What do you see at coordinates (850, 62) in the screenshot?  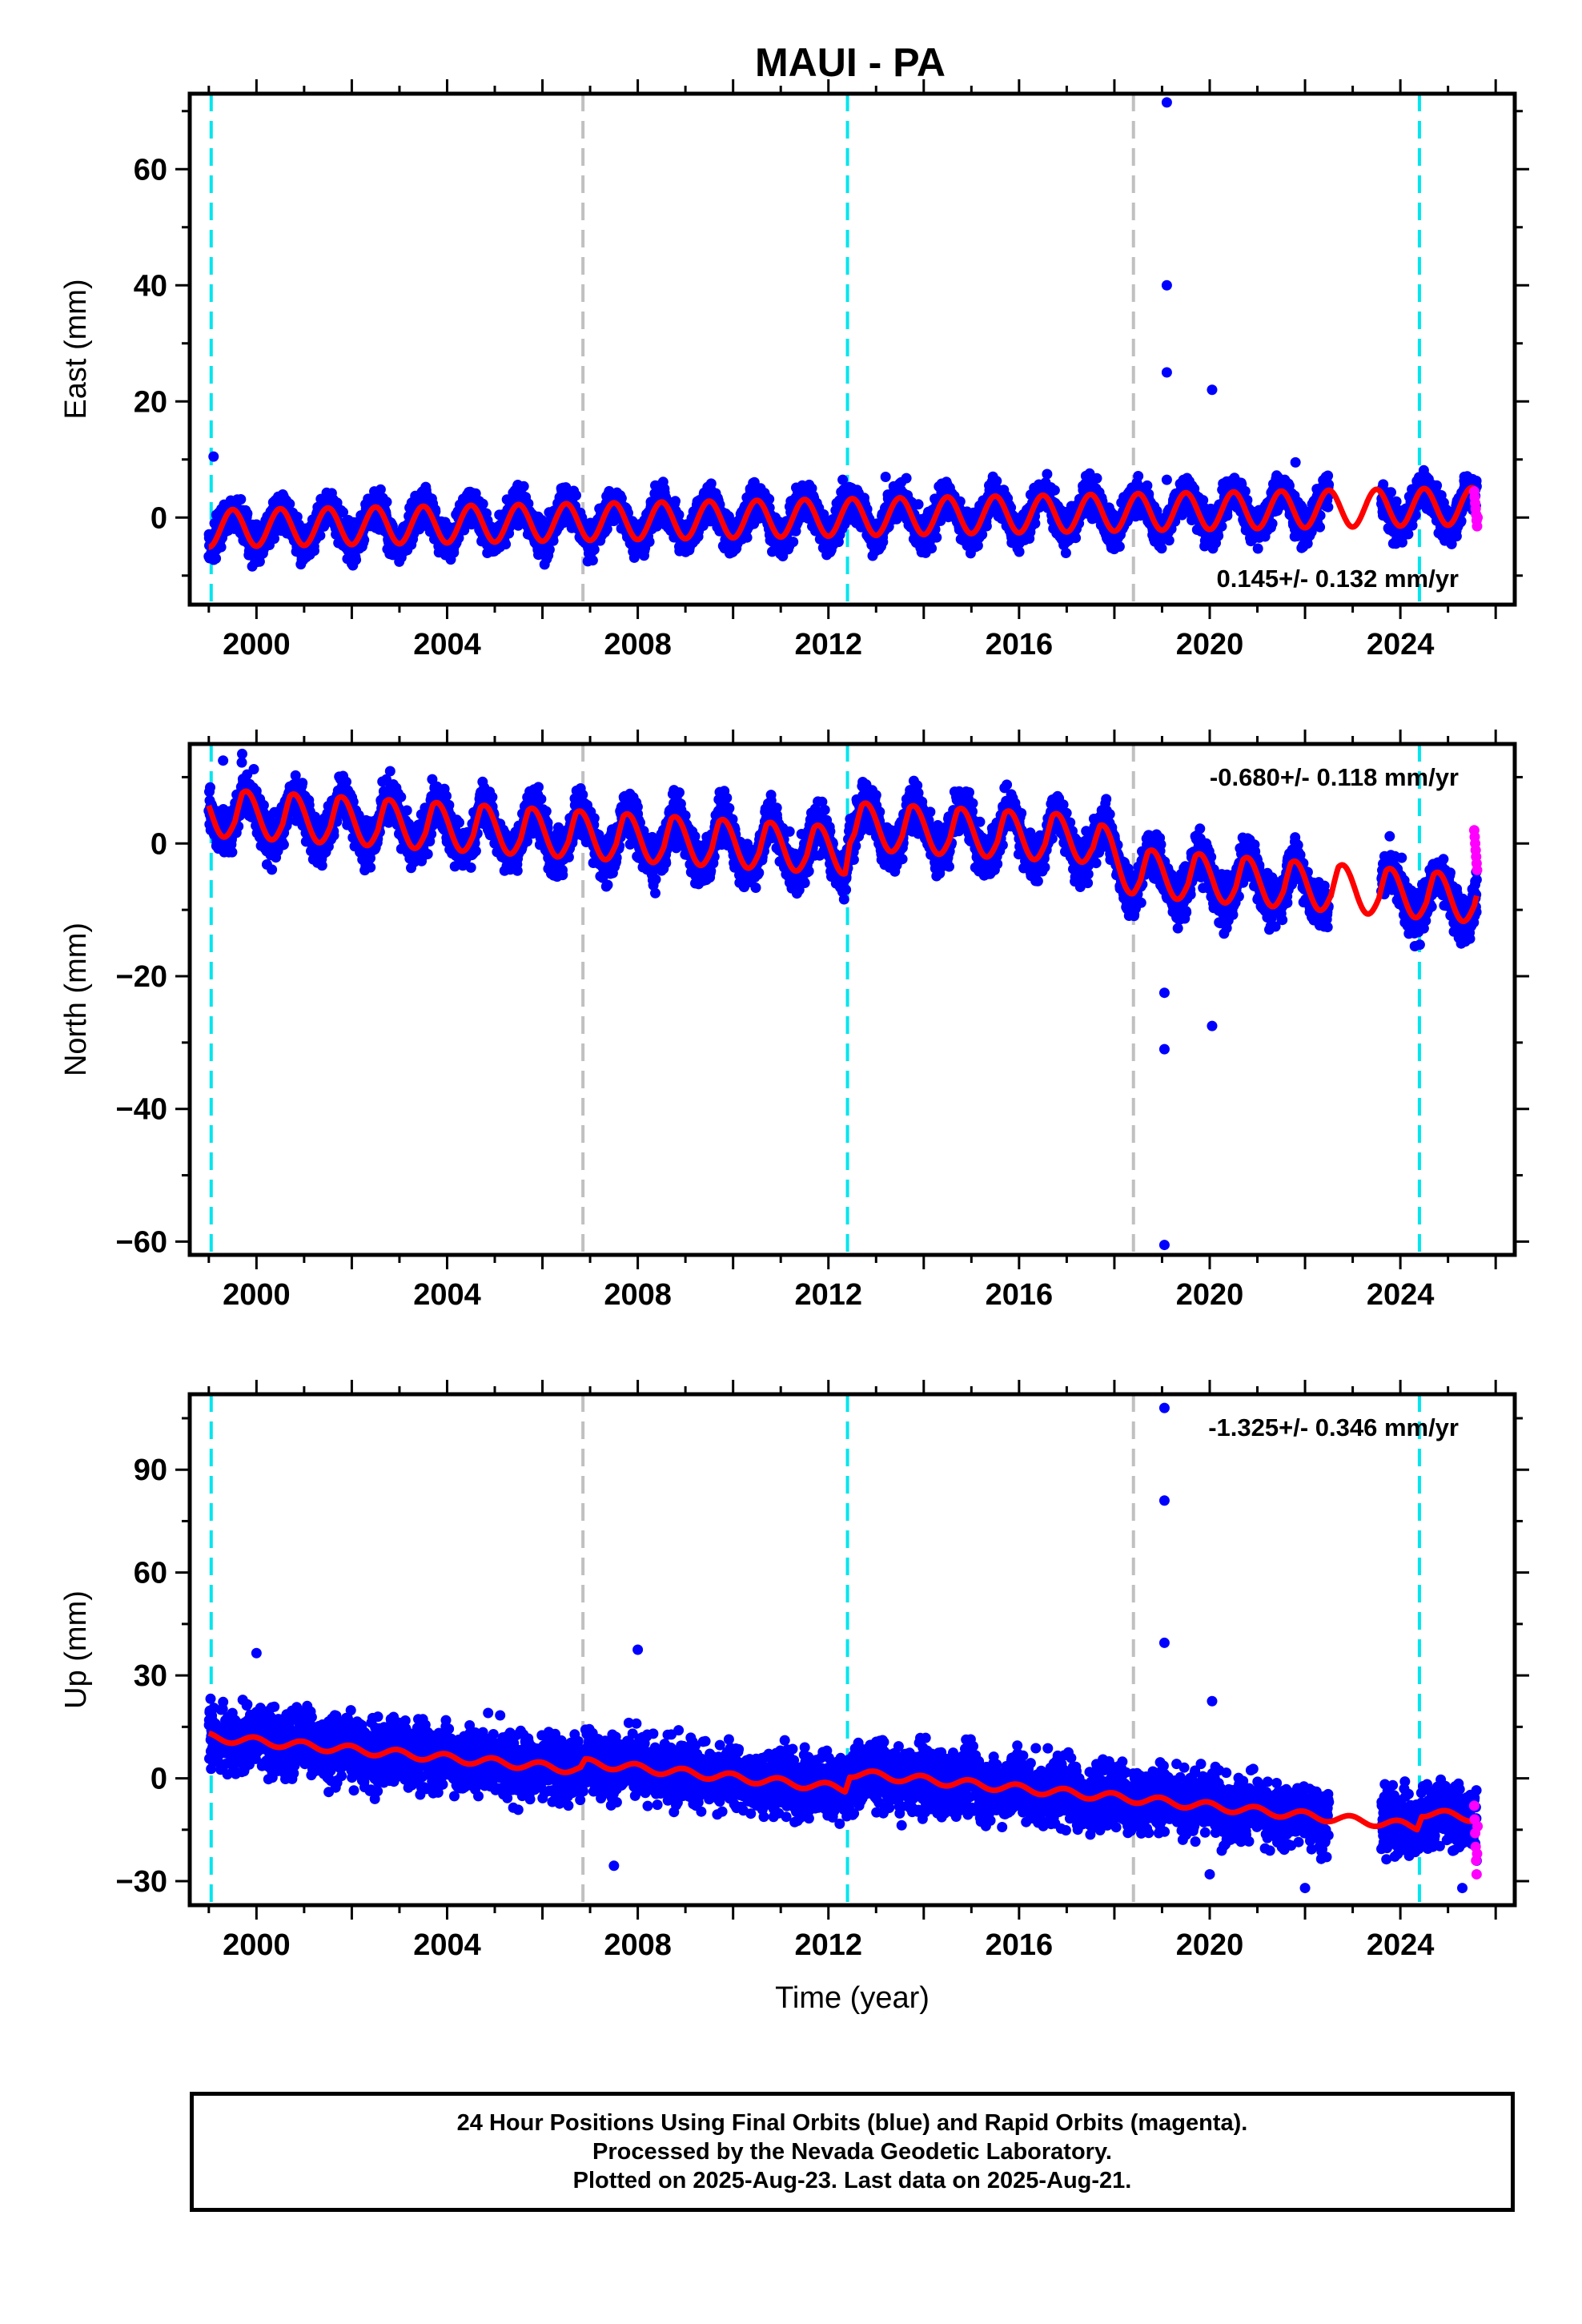 I see `chart-title: MAUI - PA` at bounding box center [850, 62].